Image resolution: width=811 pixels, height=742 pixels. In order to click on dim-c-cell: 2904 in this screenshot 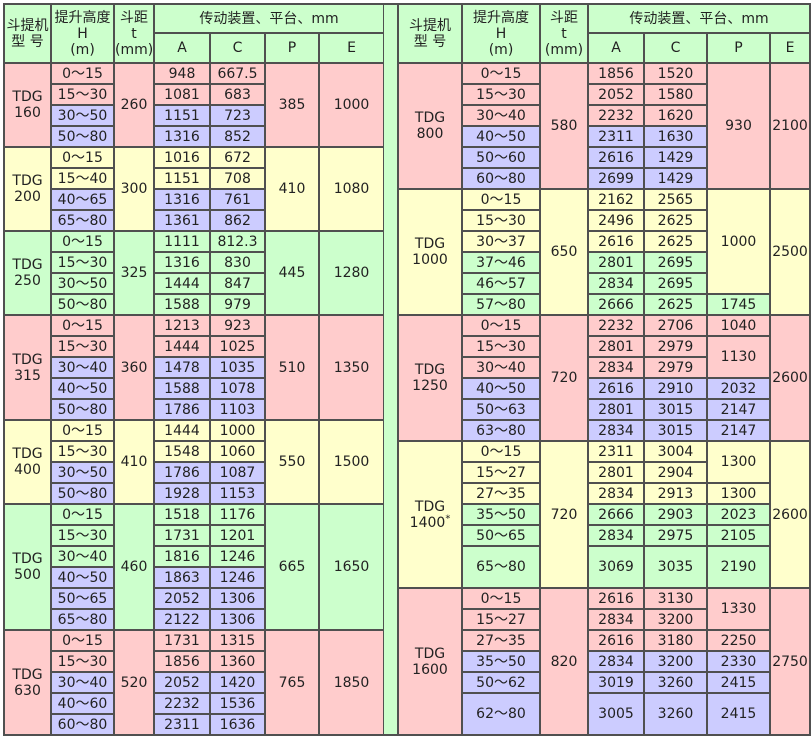, I will do `click(675, 472)`.